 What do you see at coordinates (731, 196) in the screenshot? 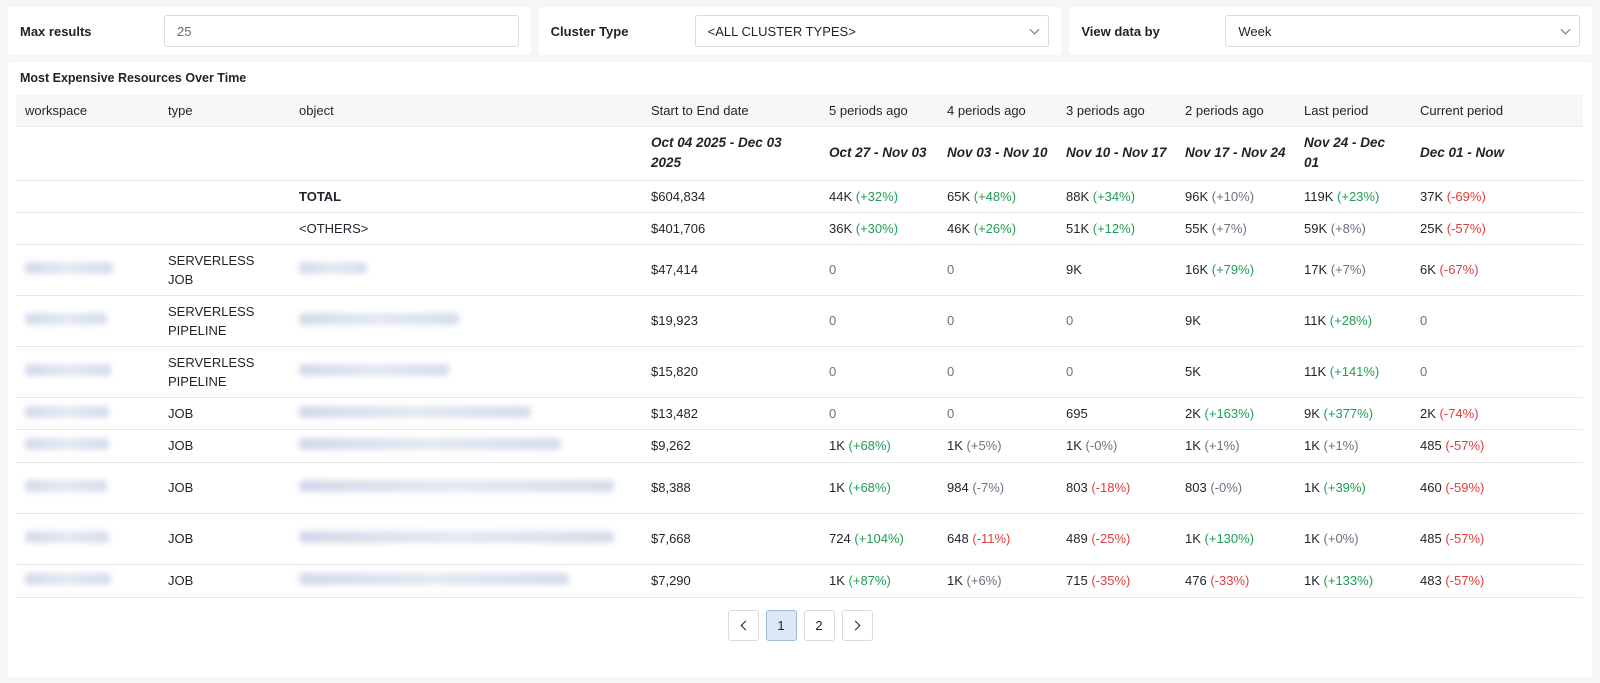
I see `total-cost-cell: $604,834` at bounding box center [731, 196].